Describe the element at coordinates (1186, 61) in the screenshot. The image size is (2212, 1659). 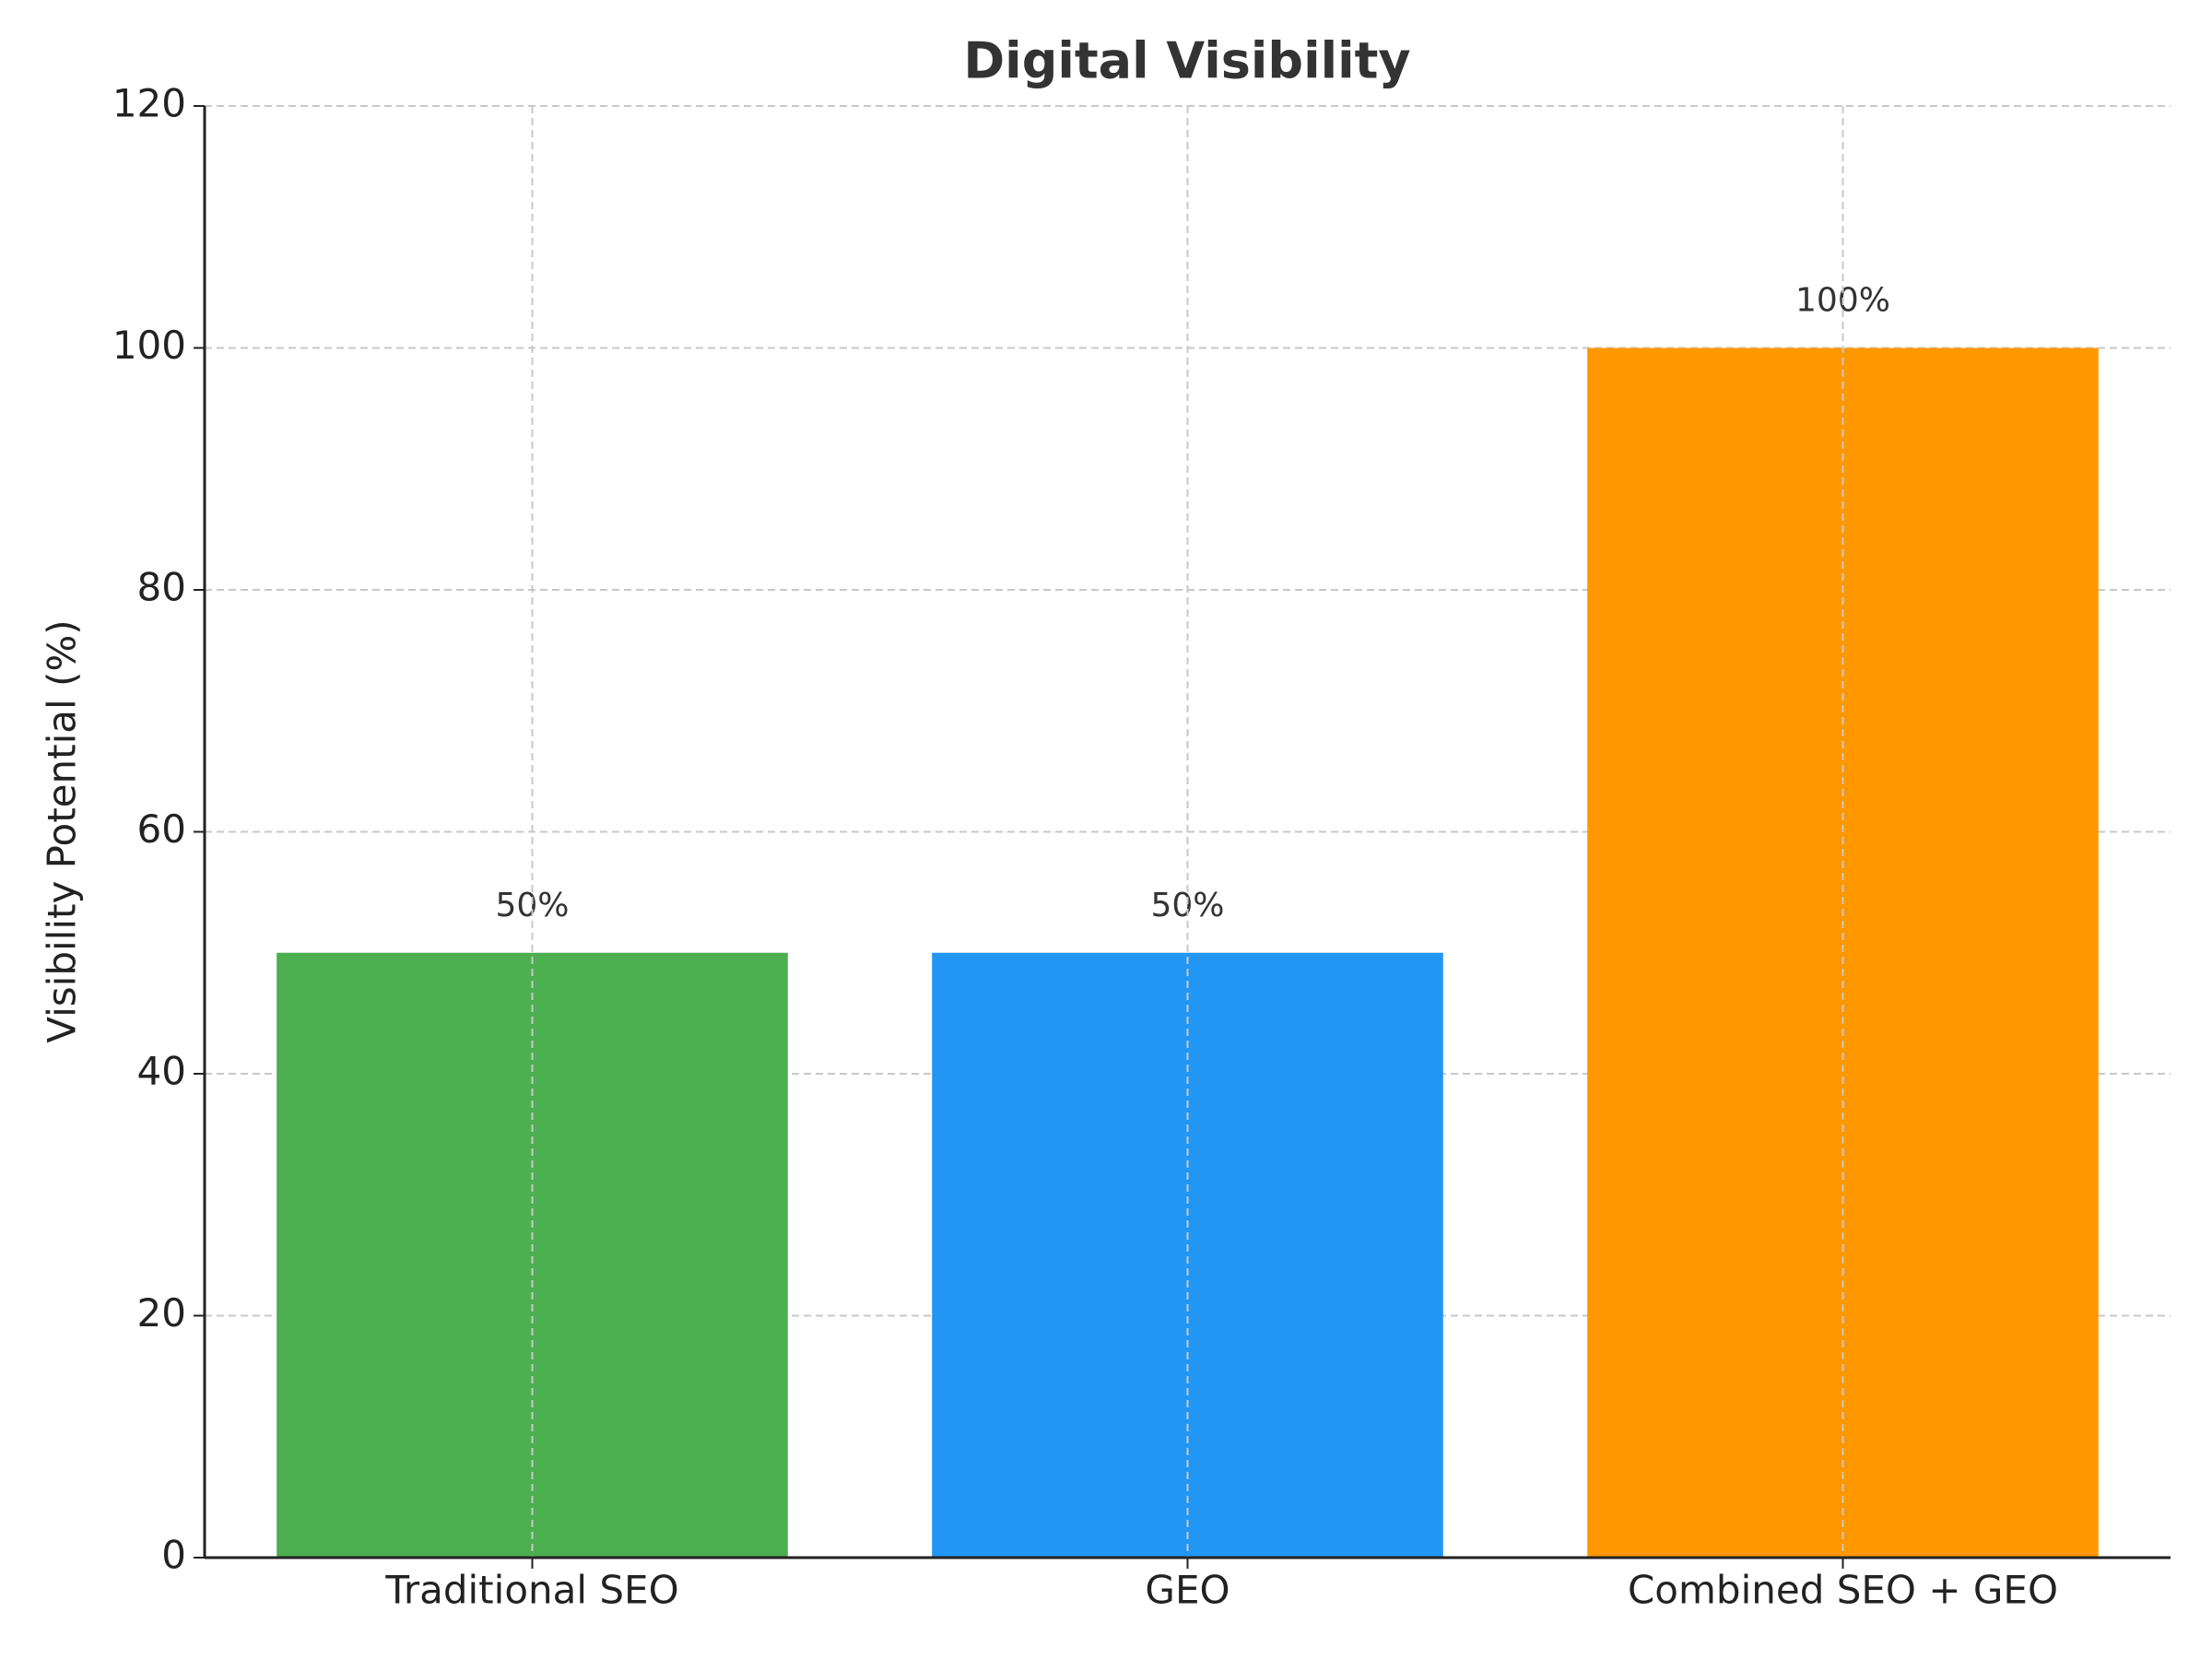
I see `chart-title: Digital Visibility` at that location.